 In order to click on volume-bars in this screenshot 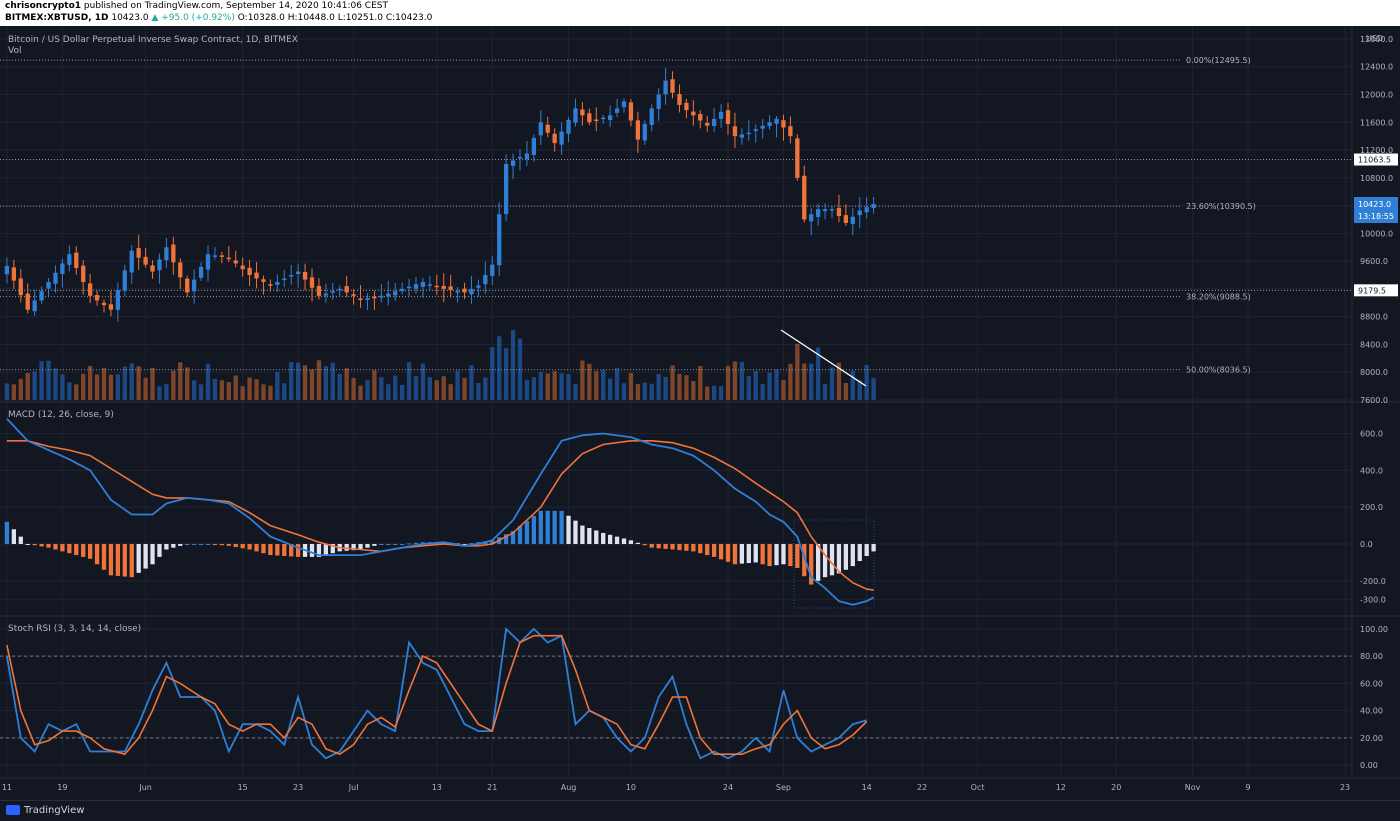, I will do `click(440, 365)`.